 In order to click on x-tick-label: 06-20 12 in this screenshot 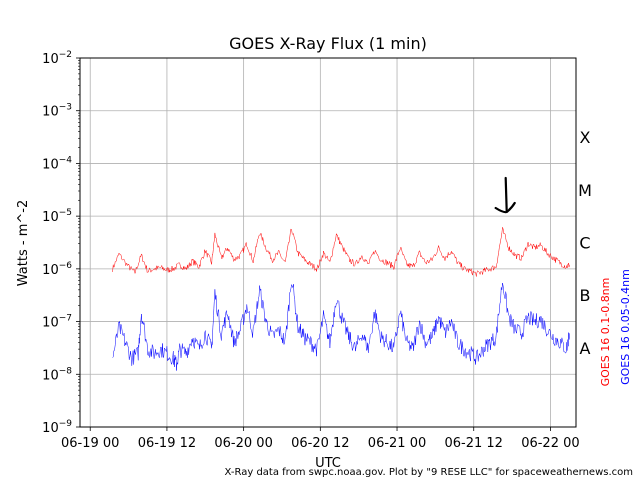, I will do `click(320, 443)`.